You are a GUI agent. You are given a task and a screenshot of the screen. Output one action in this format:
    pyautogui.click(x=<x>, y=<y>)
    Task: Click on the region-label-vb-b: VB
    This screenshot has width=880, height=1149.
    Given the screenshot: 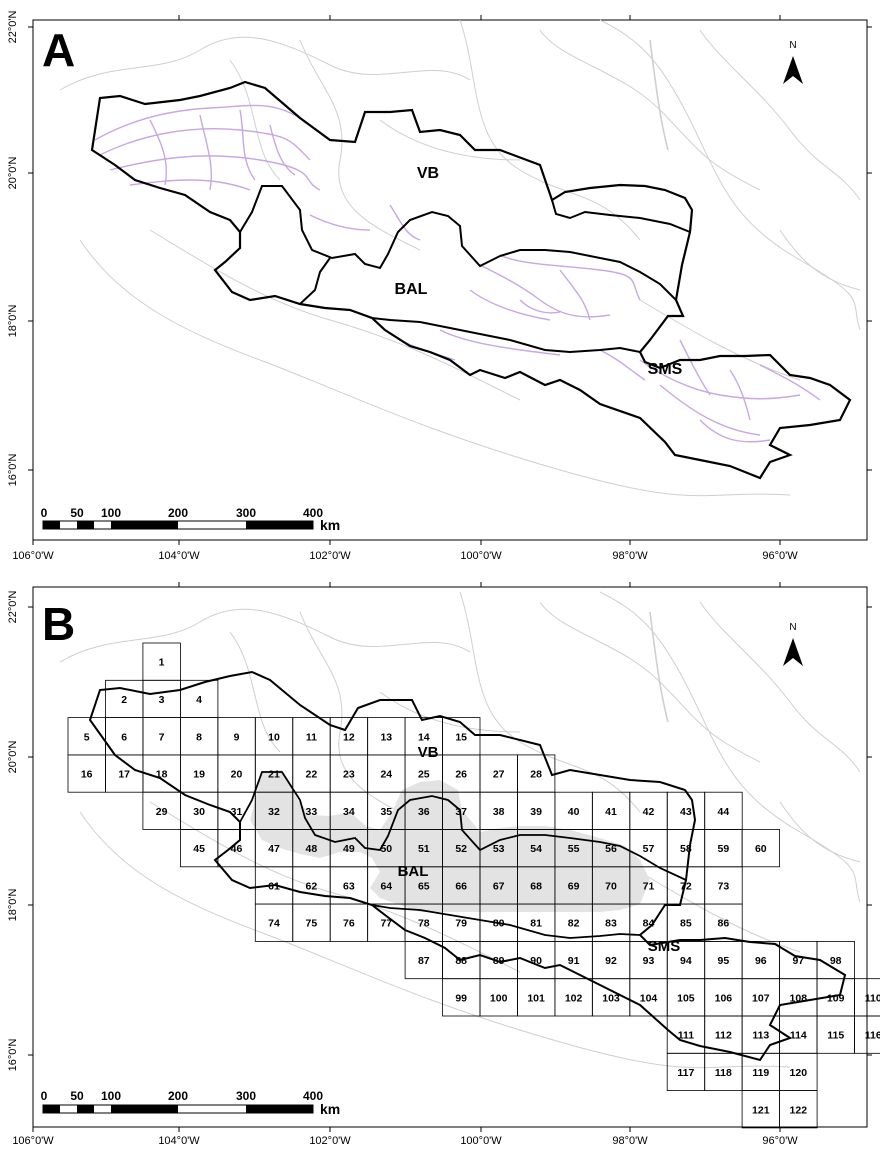 What is the action you would take?
    pyautogui.click(x=428, y=752)
    